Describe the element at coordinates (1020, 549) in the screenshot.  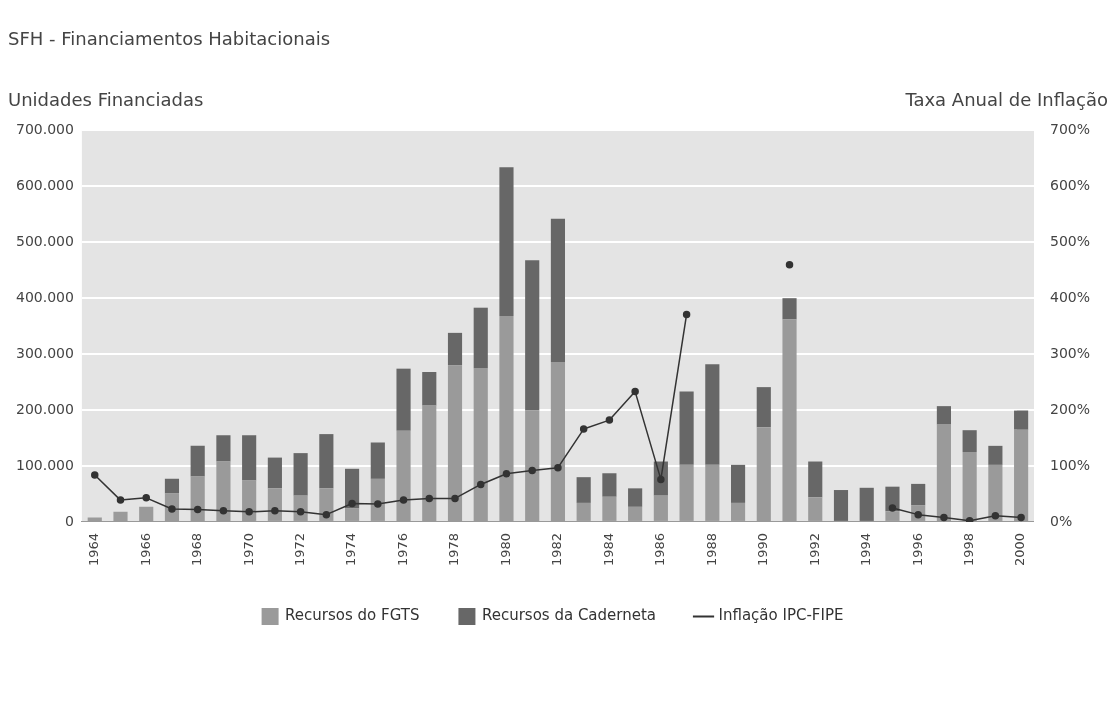
I see `x-tick-label: 2000` at that location.